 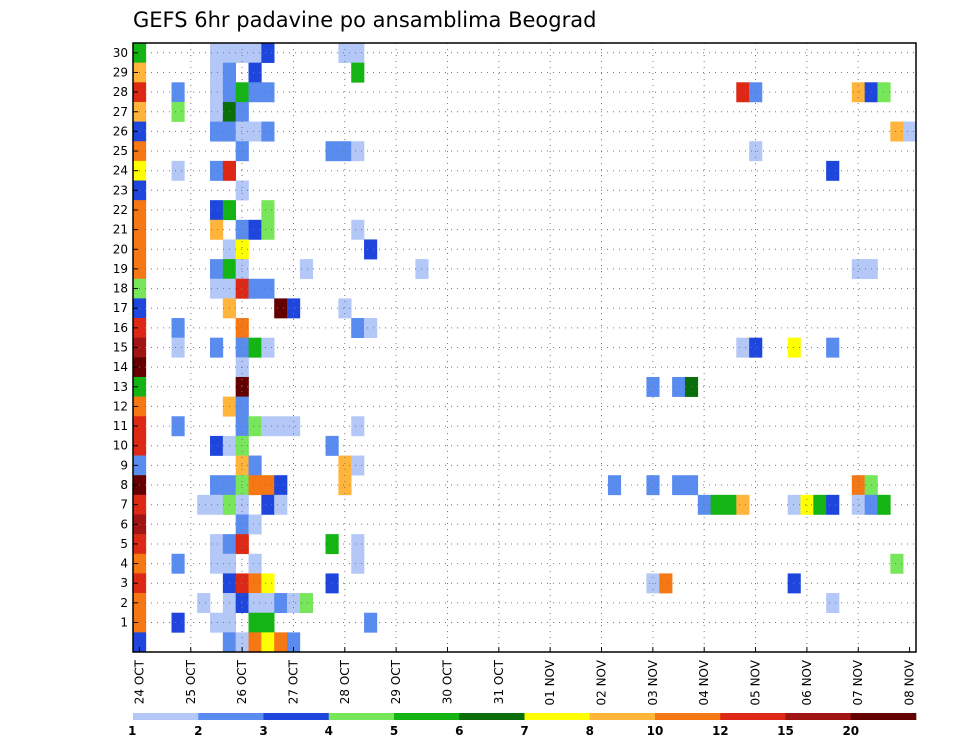 I want to click on x-tick-label: 27 OCT, so click(x=294, y=681).